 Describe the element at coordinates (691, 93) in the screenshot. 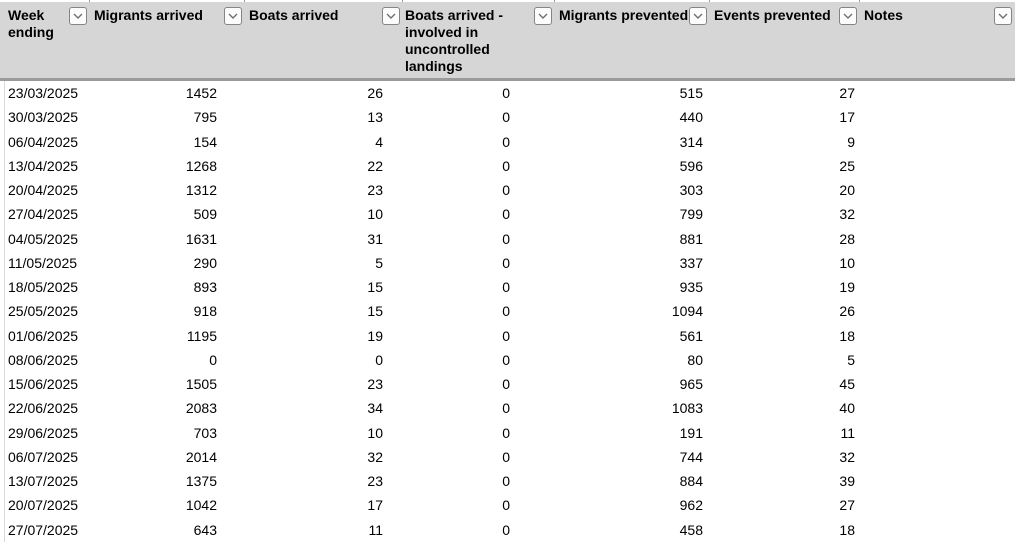

I see `cell-migrants-prevented: 515` at that location.